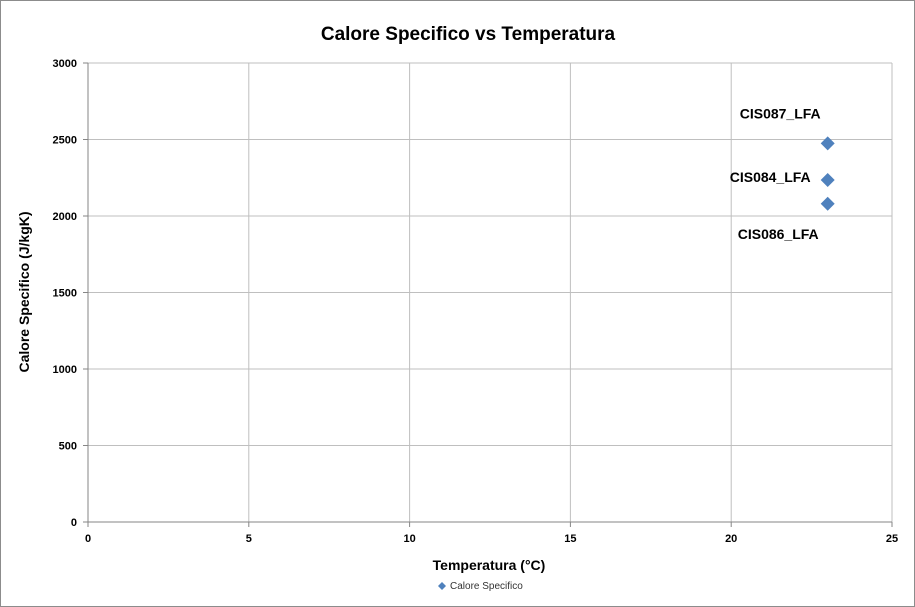 The image size is (915, 607). I want to click on y-tick-label: 2000, so click(65, 217).